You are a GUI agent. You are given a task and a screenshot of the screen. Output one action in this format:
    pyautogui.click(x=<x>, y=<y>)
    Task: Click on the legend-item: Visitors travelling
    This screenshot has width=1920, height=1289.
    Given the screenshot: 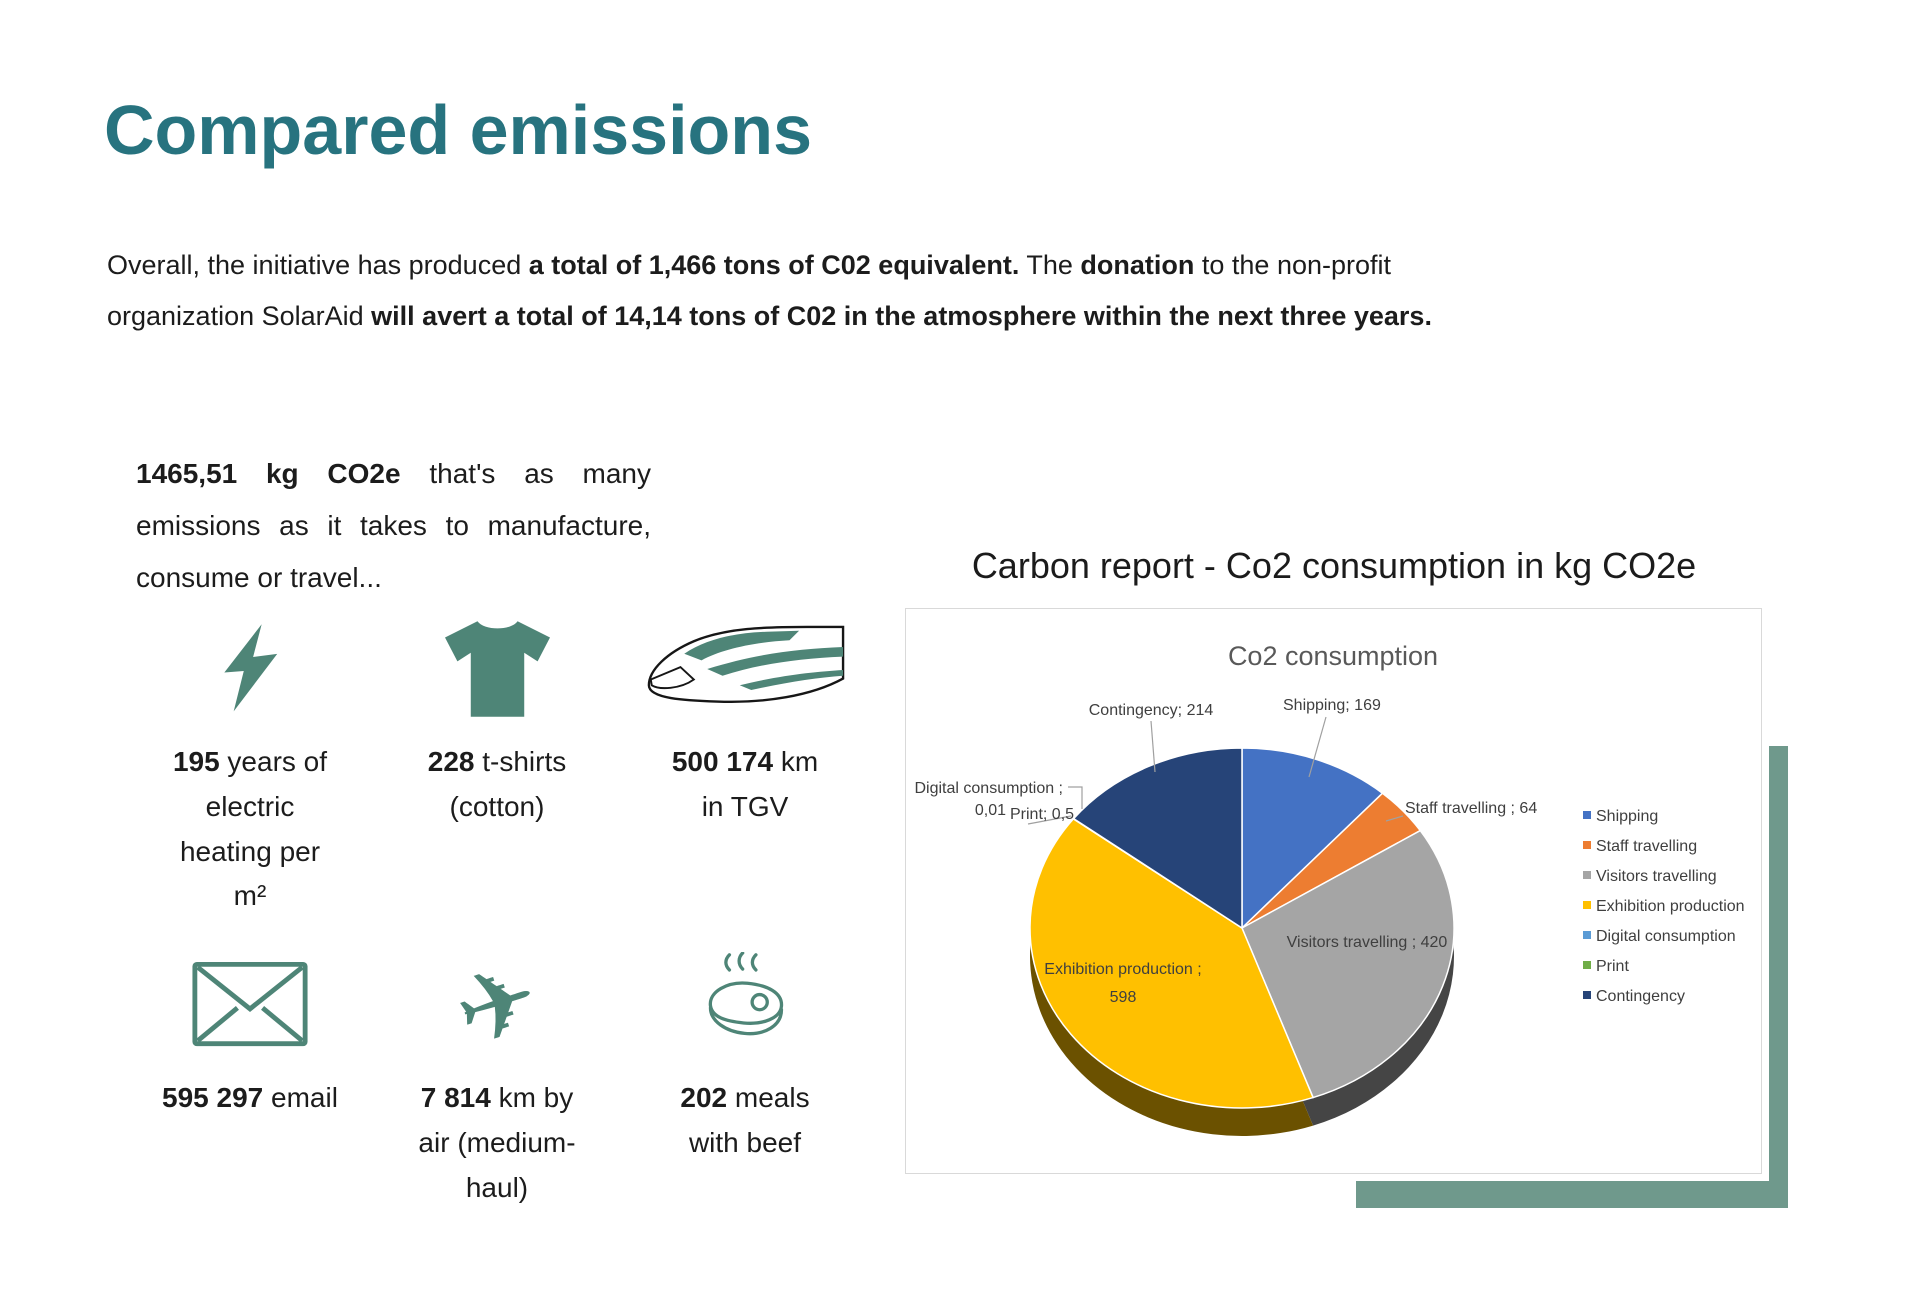 What is the action you would take?
    pyautogui.click(x=1656, y=876)
    